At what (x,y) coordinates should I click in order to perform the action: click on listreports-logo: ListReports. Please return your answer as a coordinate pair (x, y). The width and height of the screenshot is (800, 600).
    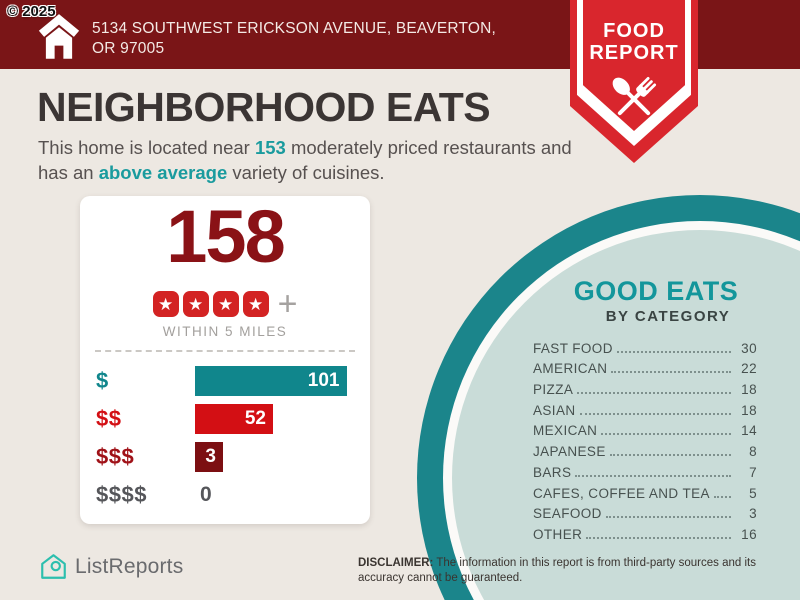
    Looking at the image, I should click on (111, 566).